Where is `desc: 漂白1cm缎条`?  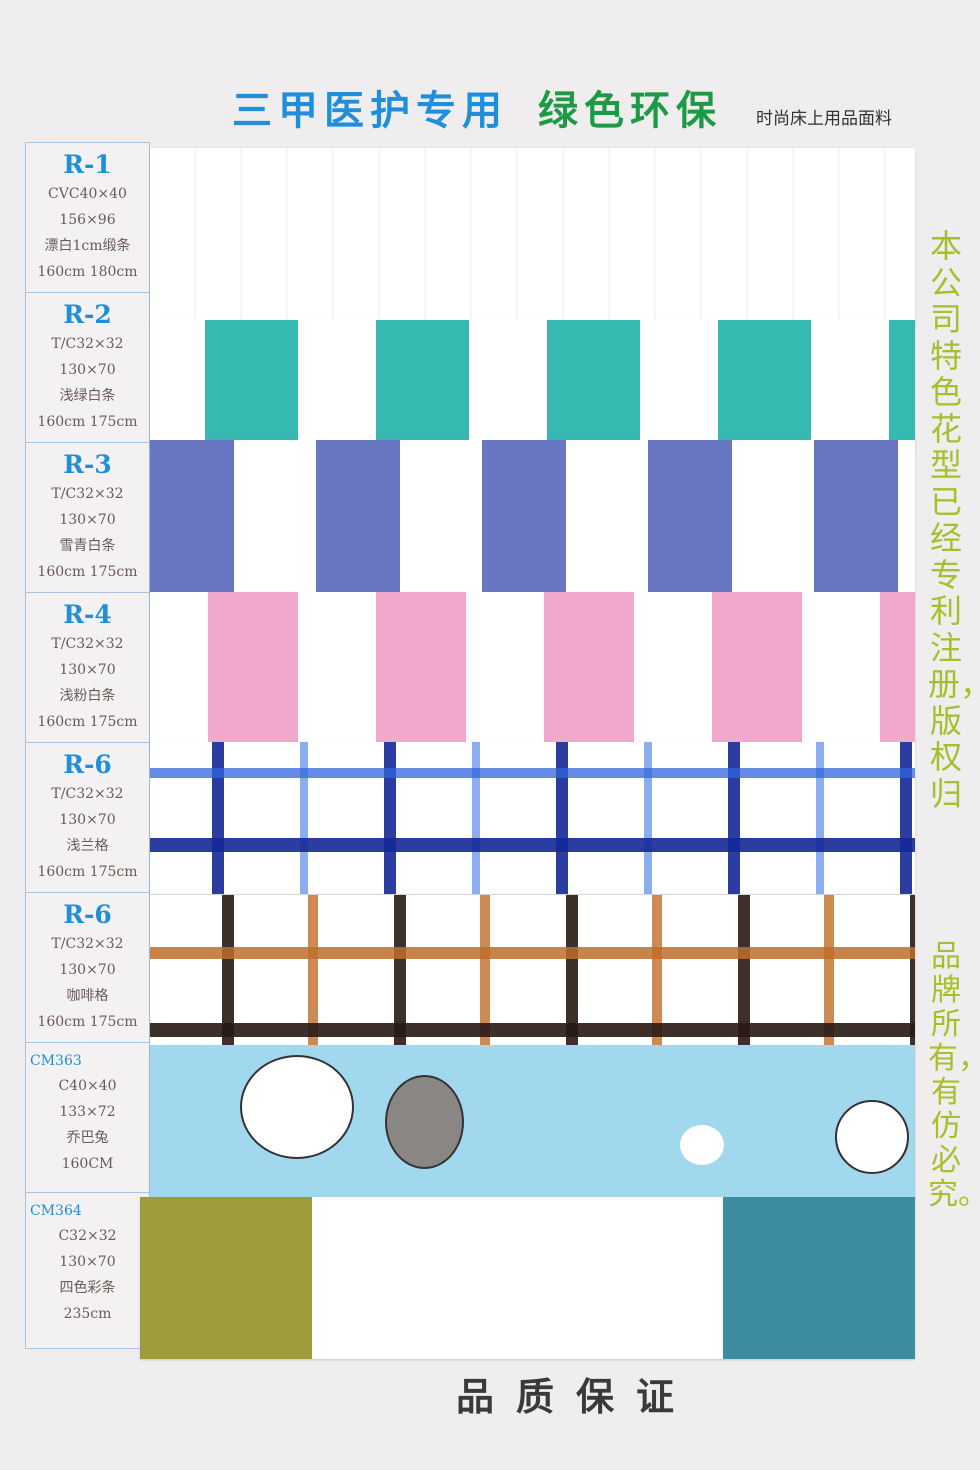 desc: 漂白1cm缎条 is located at coordinates (87, 246).